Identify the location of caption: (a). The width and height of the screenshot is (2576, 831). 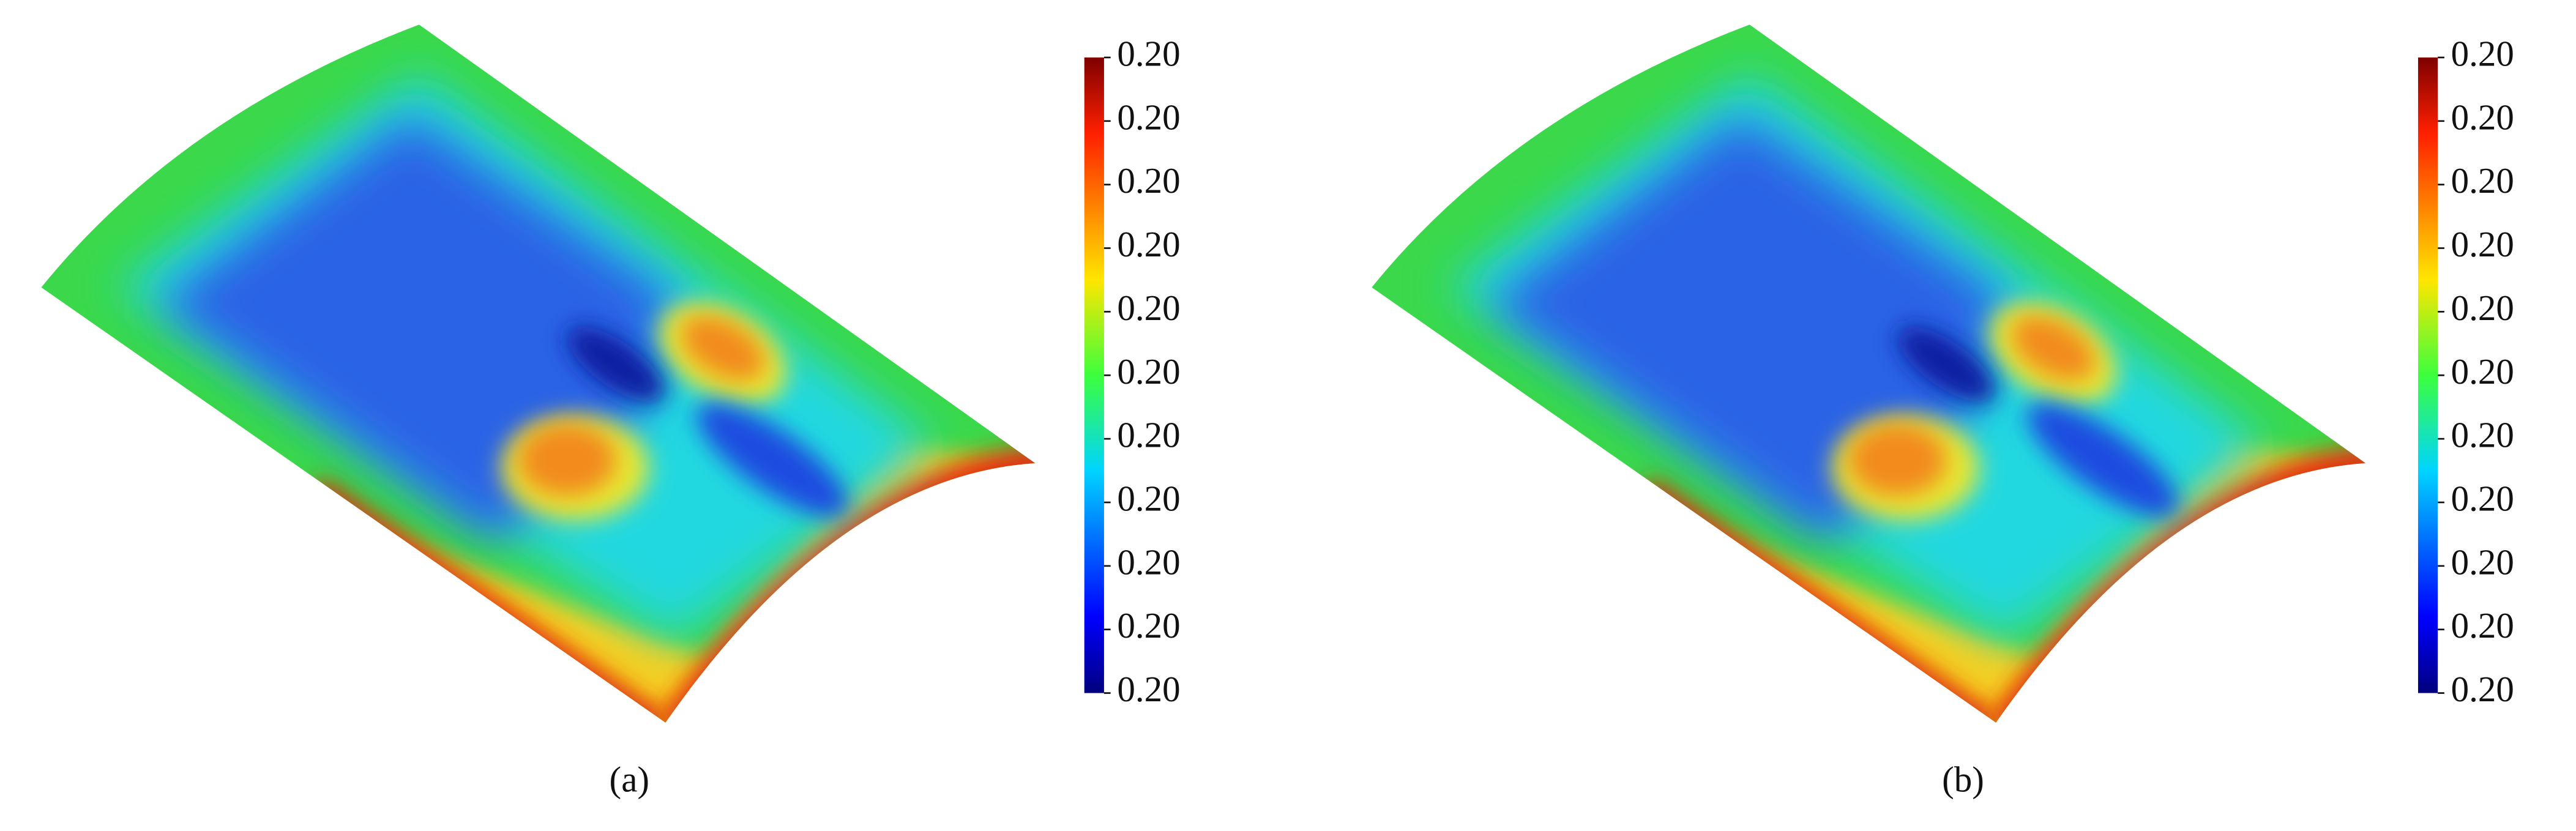
(630, 780).